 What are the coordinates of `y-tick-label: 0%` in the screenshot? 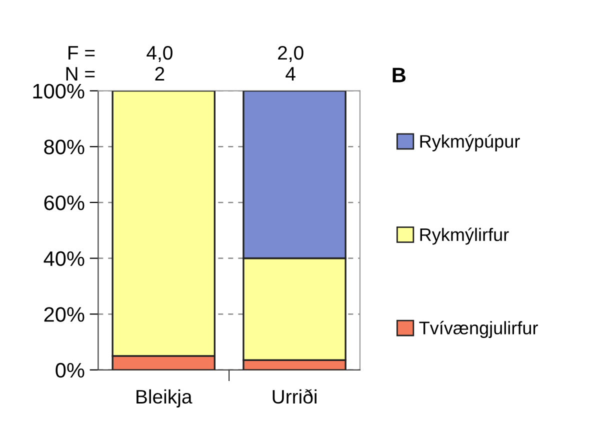 It's located at (70, 370).